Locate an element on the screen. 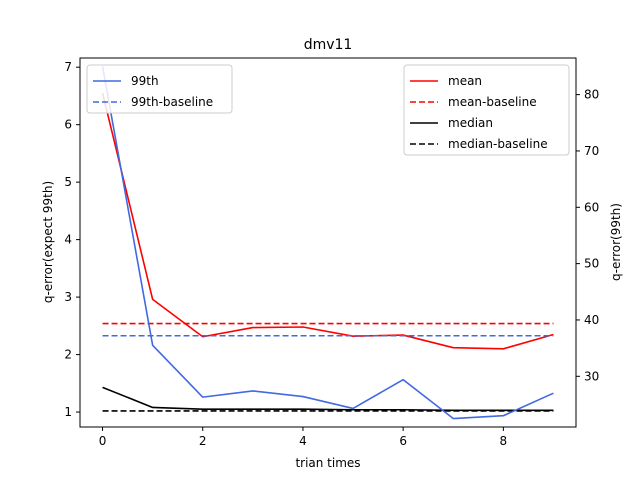 Image resolution: width=640 pixels, height=480 pixels. y-left-tick-label: 1 is located at coordinates (68, 412).